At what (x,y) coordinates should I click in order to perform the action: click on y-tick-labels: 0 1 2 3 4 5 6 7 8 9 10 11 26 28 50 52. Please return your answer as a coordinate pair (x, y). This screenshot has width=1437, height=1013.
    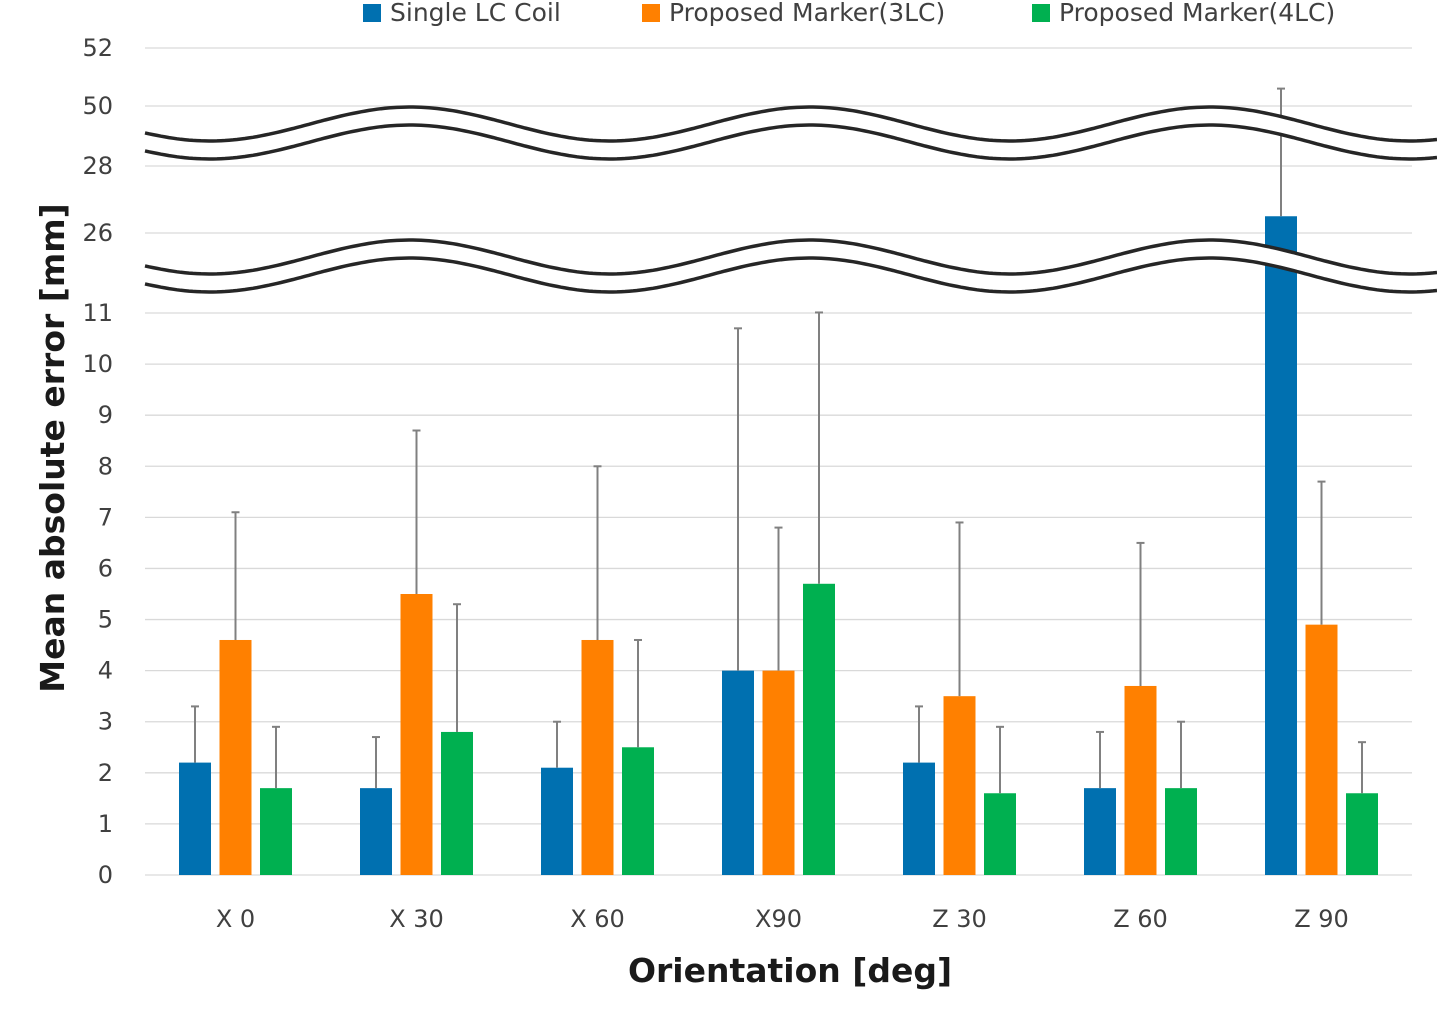
    Looking at the image, I should click on (97, 461).